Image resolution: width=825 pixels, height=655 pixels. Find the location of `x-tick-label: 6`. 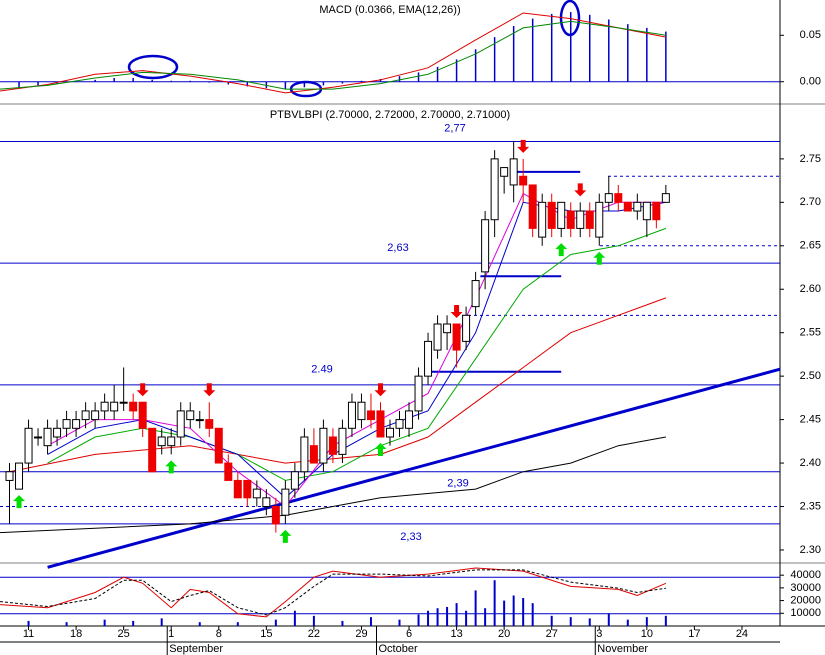

x-tick-label: 6 is located at coordinates (409, 634).